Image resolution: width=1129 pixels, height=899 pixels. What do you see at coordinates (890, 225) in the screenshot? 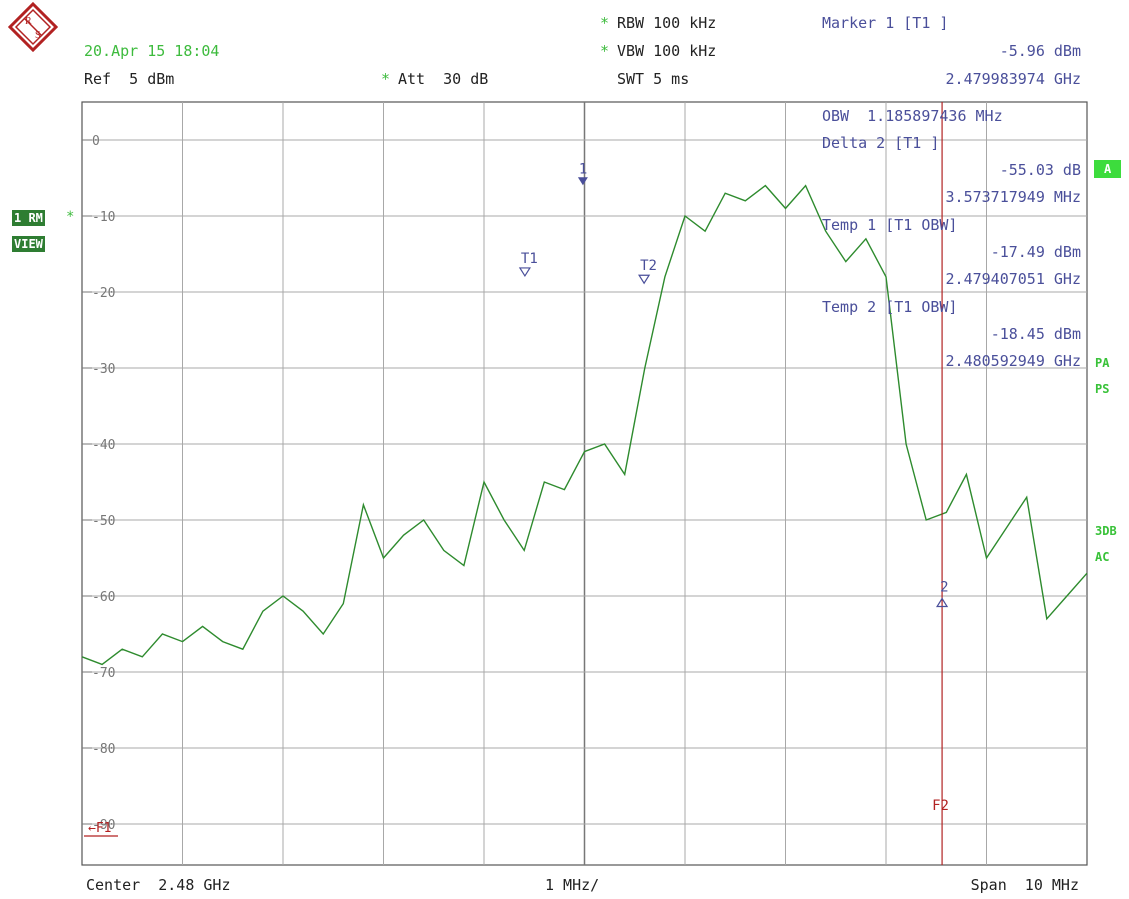
I see `temp1-title: Temp 1 [T1 OBW]` at bounding box center [890, 225].